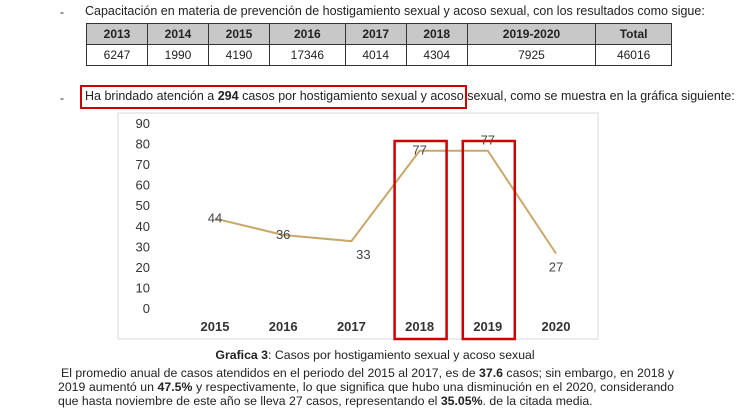 This screenshot has width=750, height=408. What do you see at coordinates (307, 34) in the screenshot?
I see `column-header: 2016` at bounding box center [307, 34].